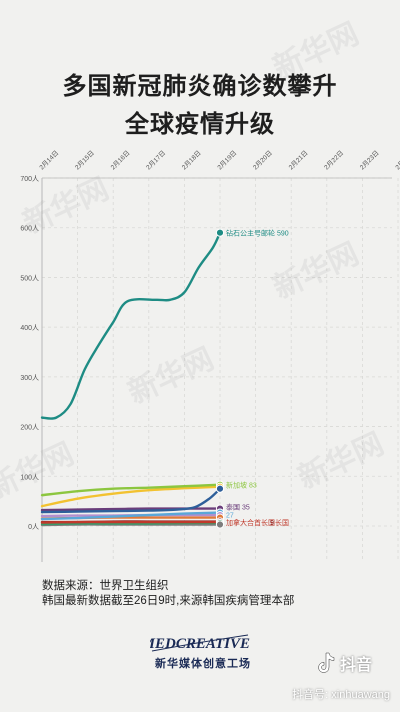 The image size is (400, 712). What do you see at coordinates (334, 160) in the screenshot?
I see `x-tick-label: 2月22日` at bounding box center [334, 160].